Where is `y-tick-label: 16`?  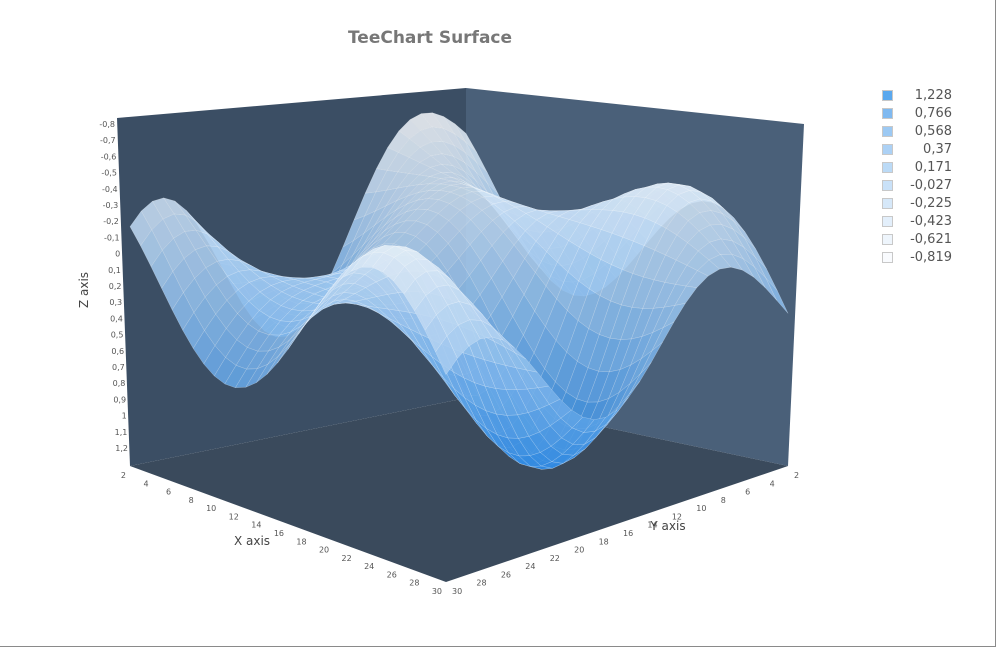
y-tick-label: 16 is located at coordinates (628, 533).